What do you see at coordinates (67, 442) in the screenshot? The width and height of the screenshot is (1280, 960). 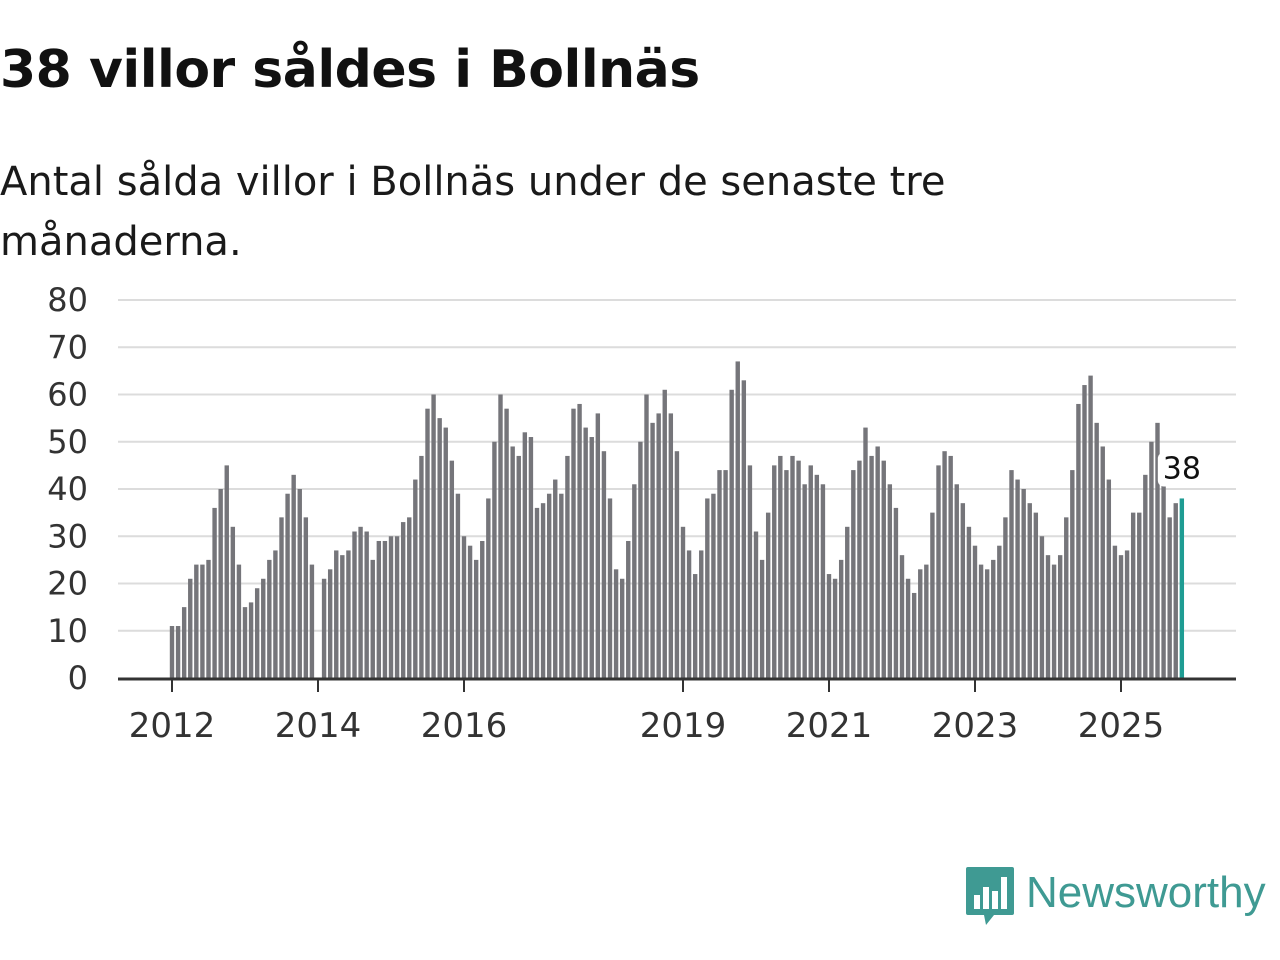 I see `y-tick-label: 50` at bounding box center [67, 442].